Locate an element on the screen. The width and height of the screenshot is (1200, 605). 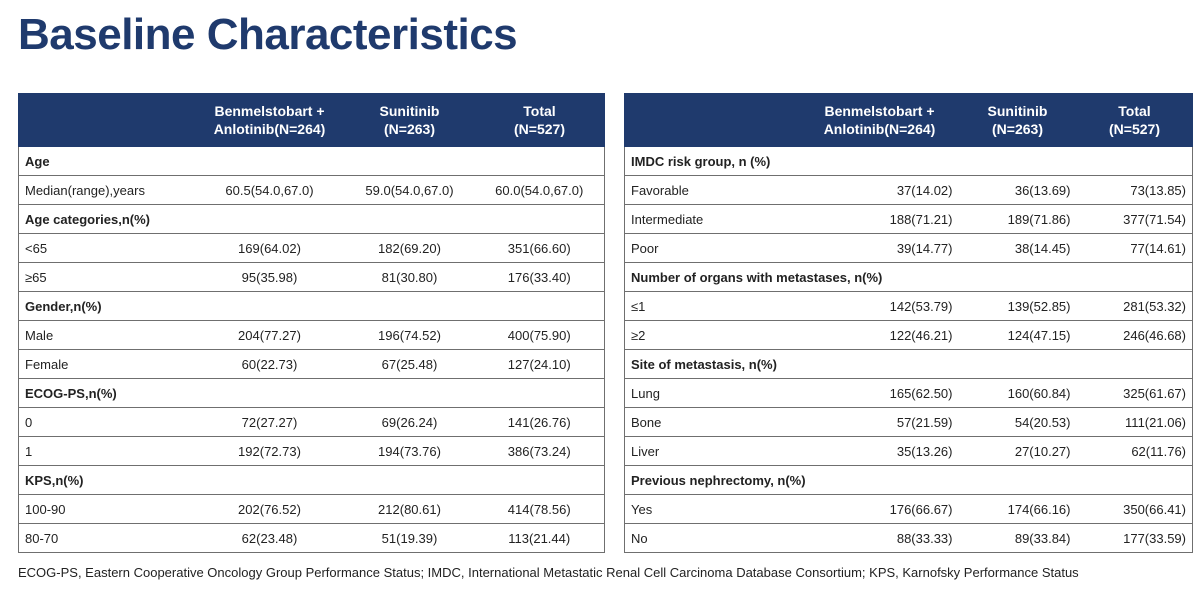
value-cell: 414(78.56) is located at coordinates (539, 509).